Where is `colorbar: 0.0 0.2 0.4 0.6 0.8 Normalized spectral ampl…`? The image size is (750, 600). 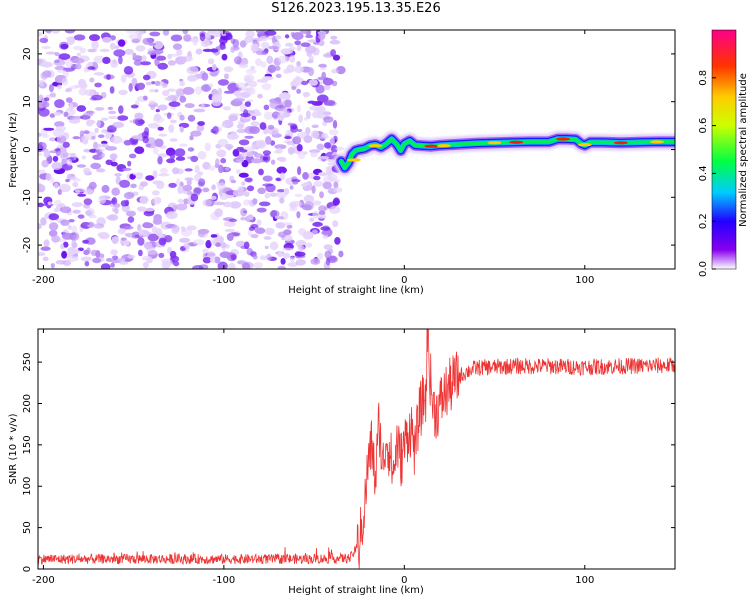 colorbar: 0.0 0.2 0.4 0.6 0.8 Normalized spectral ampl… is located at coordinates (723, 153).